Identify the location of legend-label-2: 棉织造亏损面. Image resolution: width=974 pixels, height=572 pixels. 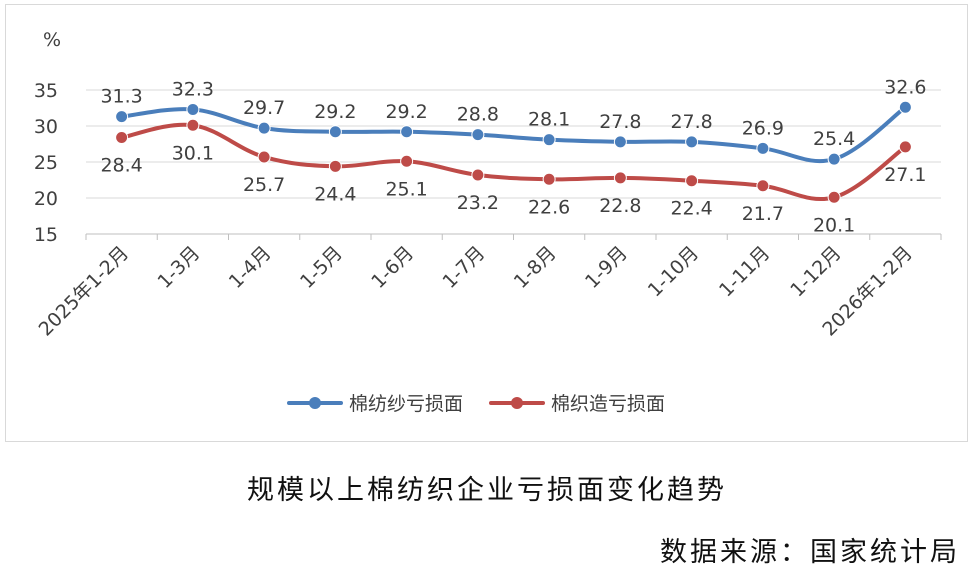
(608, 404).